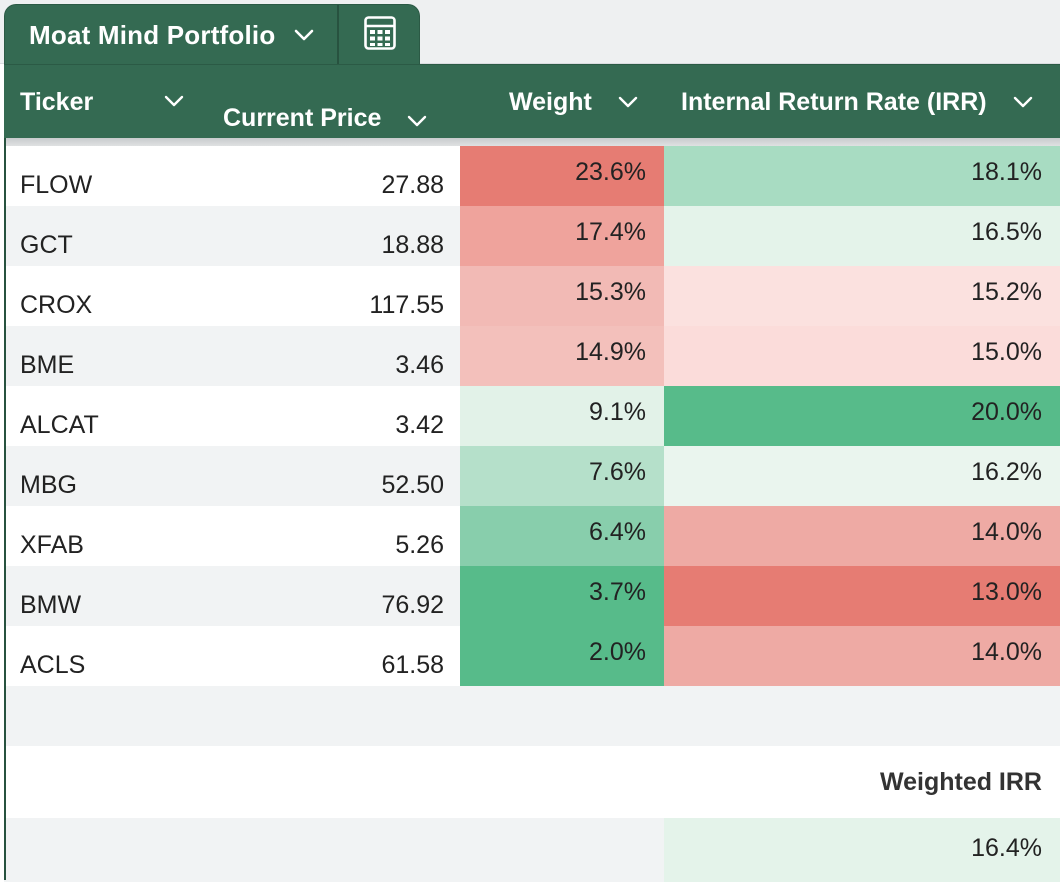  I want to click on table-row: XFAB 5.26 6.4% 14.0%, so click(532, 536).